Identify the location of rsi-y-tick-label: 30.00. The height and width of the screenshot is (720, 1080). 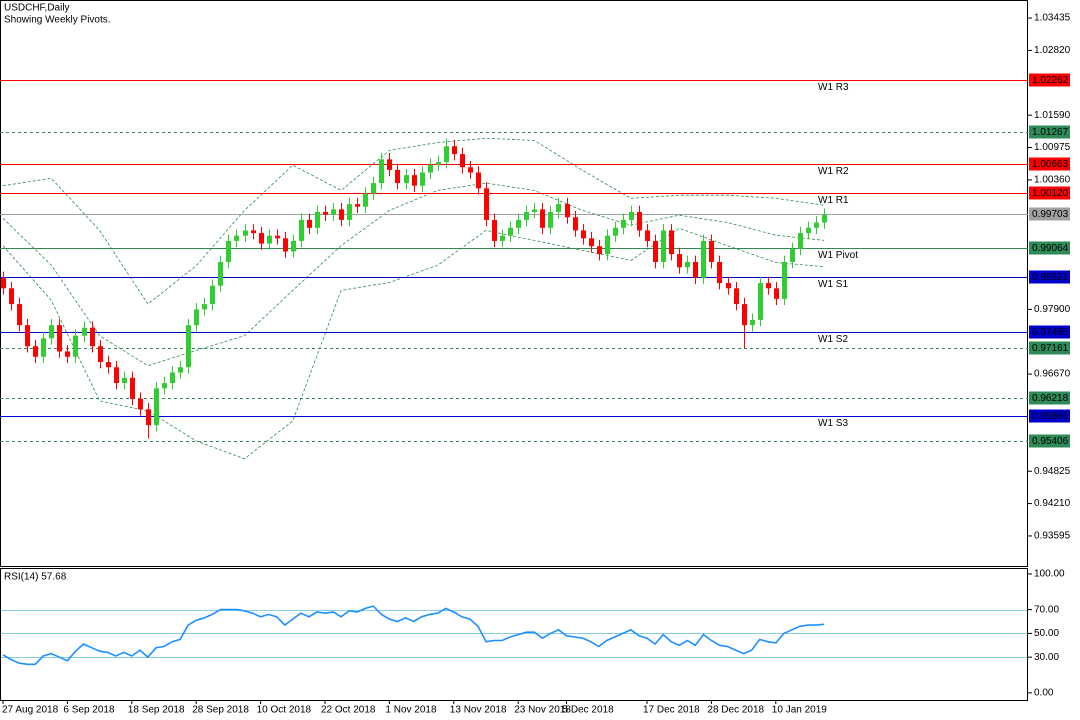
(1046, 657).